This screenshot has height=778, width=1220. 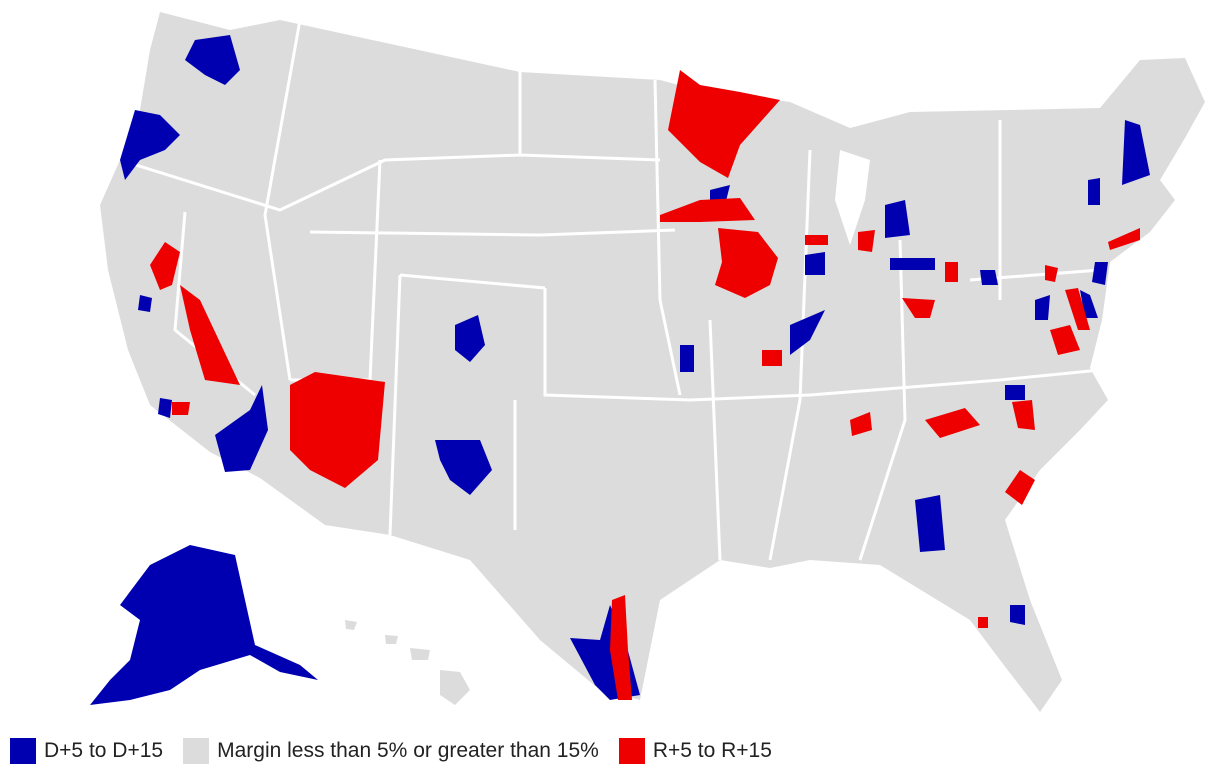 I want to click on great-lakes-gap, so click(x=852, y=197).